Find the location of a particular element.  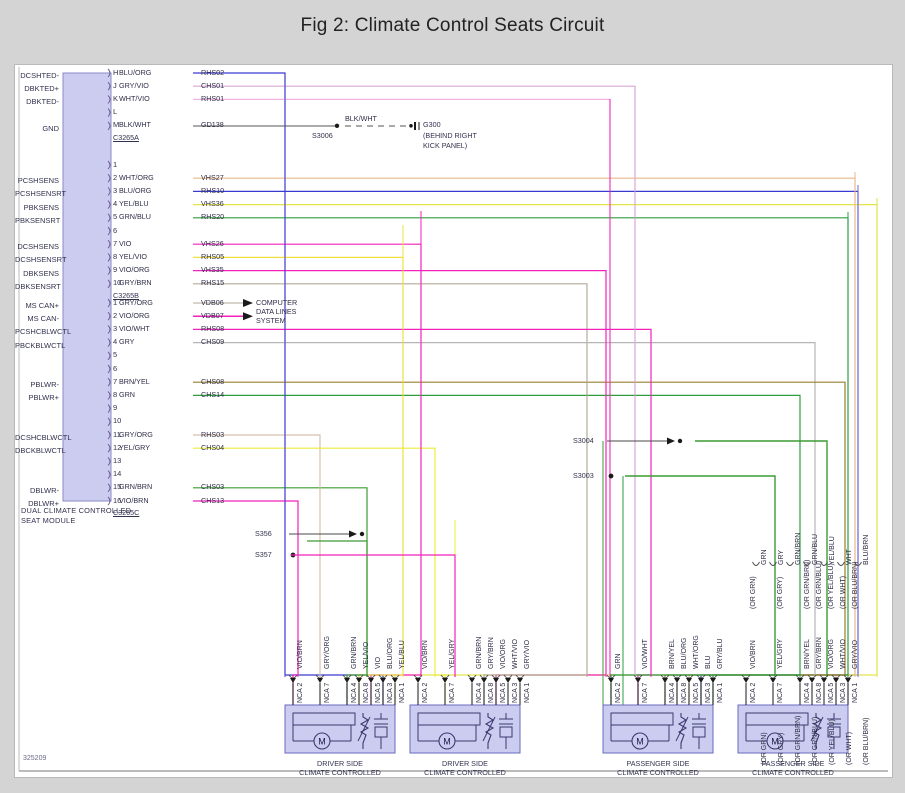

device-pin-wire-driver-cushion-6: YEL/BLU is located at coordinates (402, 654).